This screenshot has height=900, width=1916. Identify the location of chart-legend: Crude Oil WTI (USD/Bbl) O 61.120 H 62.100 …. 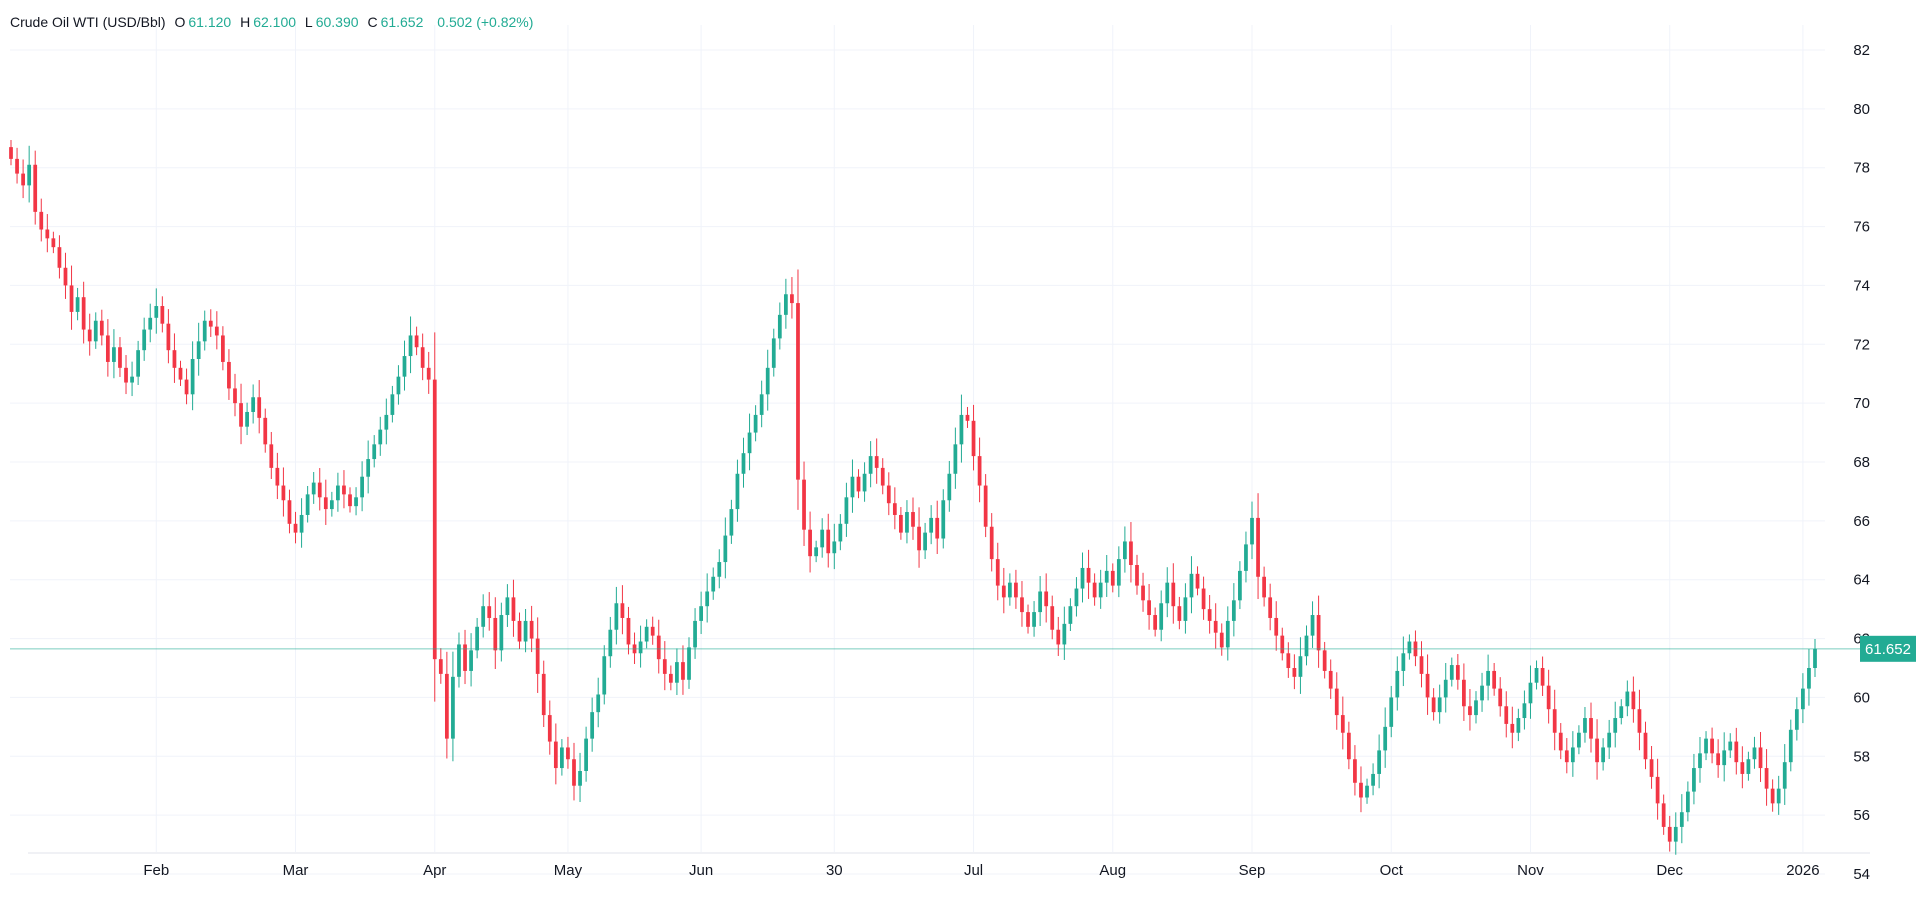
(271, 22).